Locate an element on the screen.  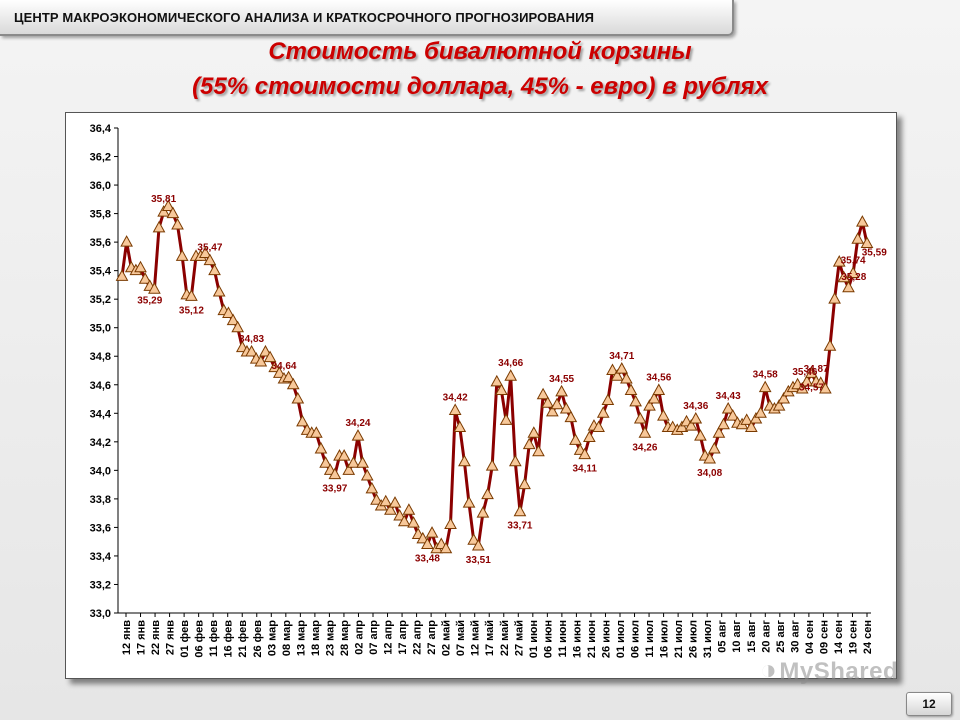
x-tick-label: 18 мар is located at coordinates (316, 638).